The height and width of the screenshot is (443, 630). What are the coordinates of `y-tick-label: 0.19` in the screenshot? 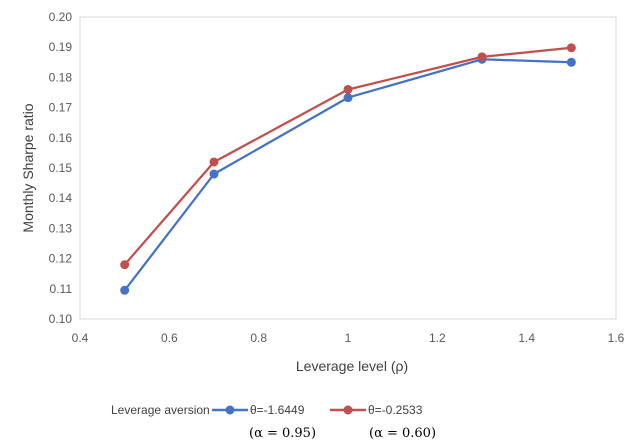 It's located at (61, 47).